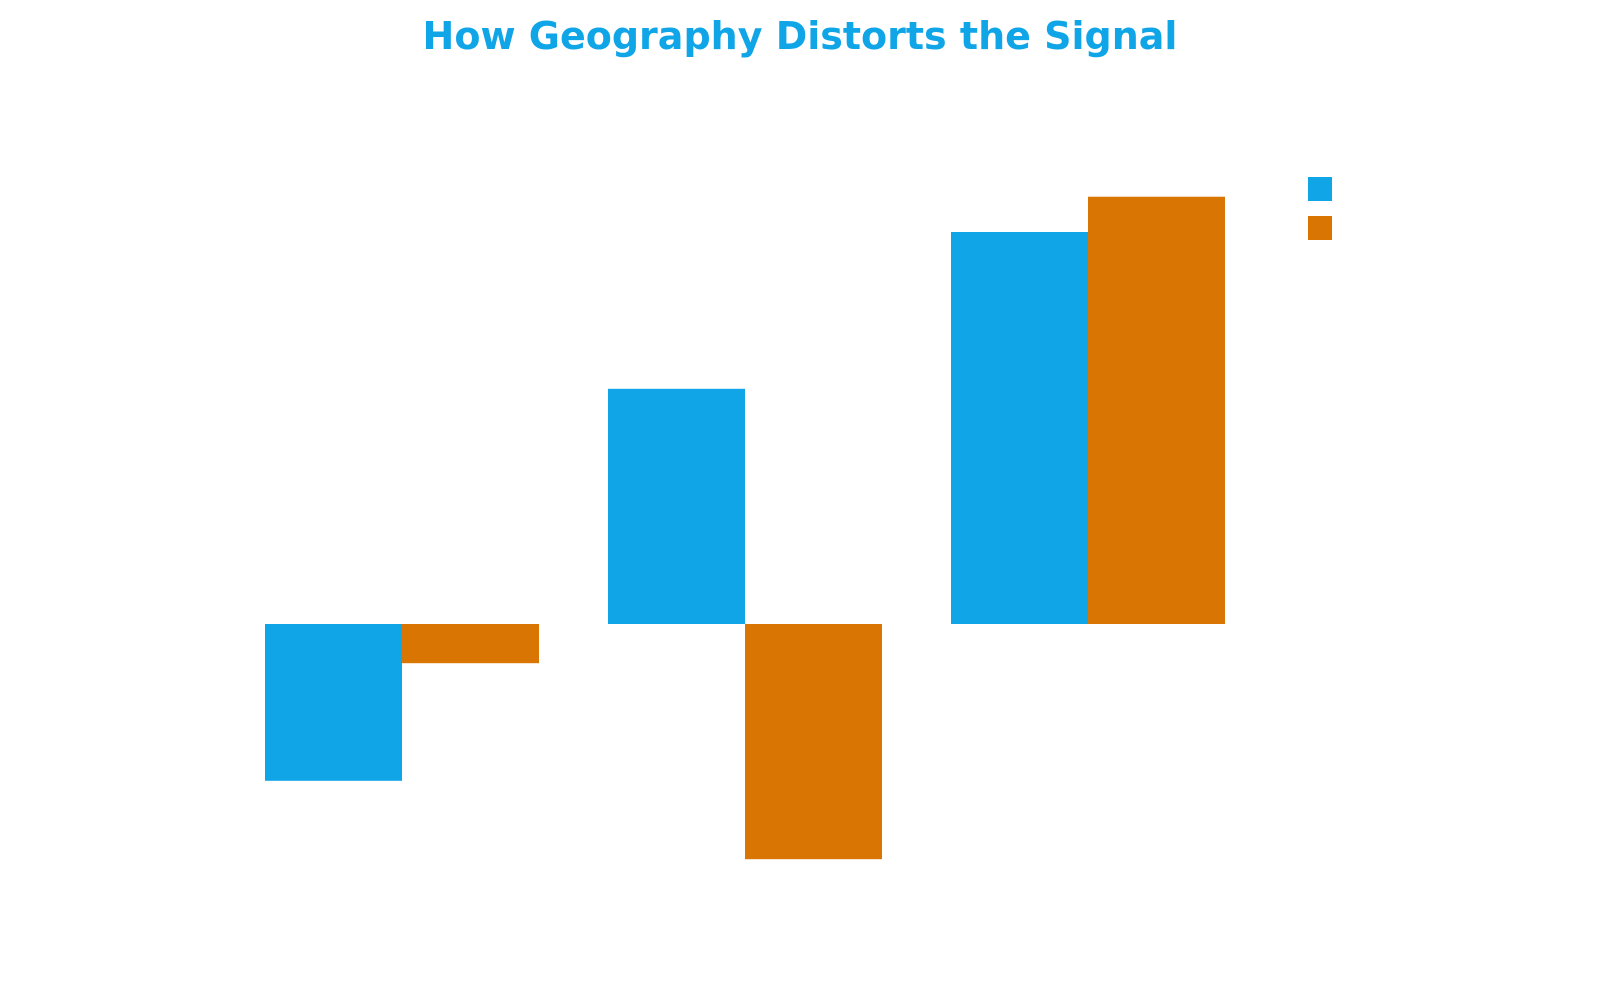  I want to click on legend, so click(1320, 208).